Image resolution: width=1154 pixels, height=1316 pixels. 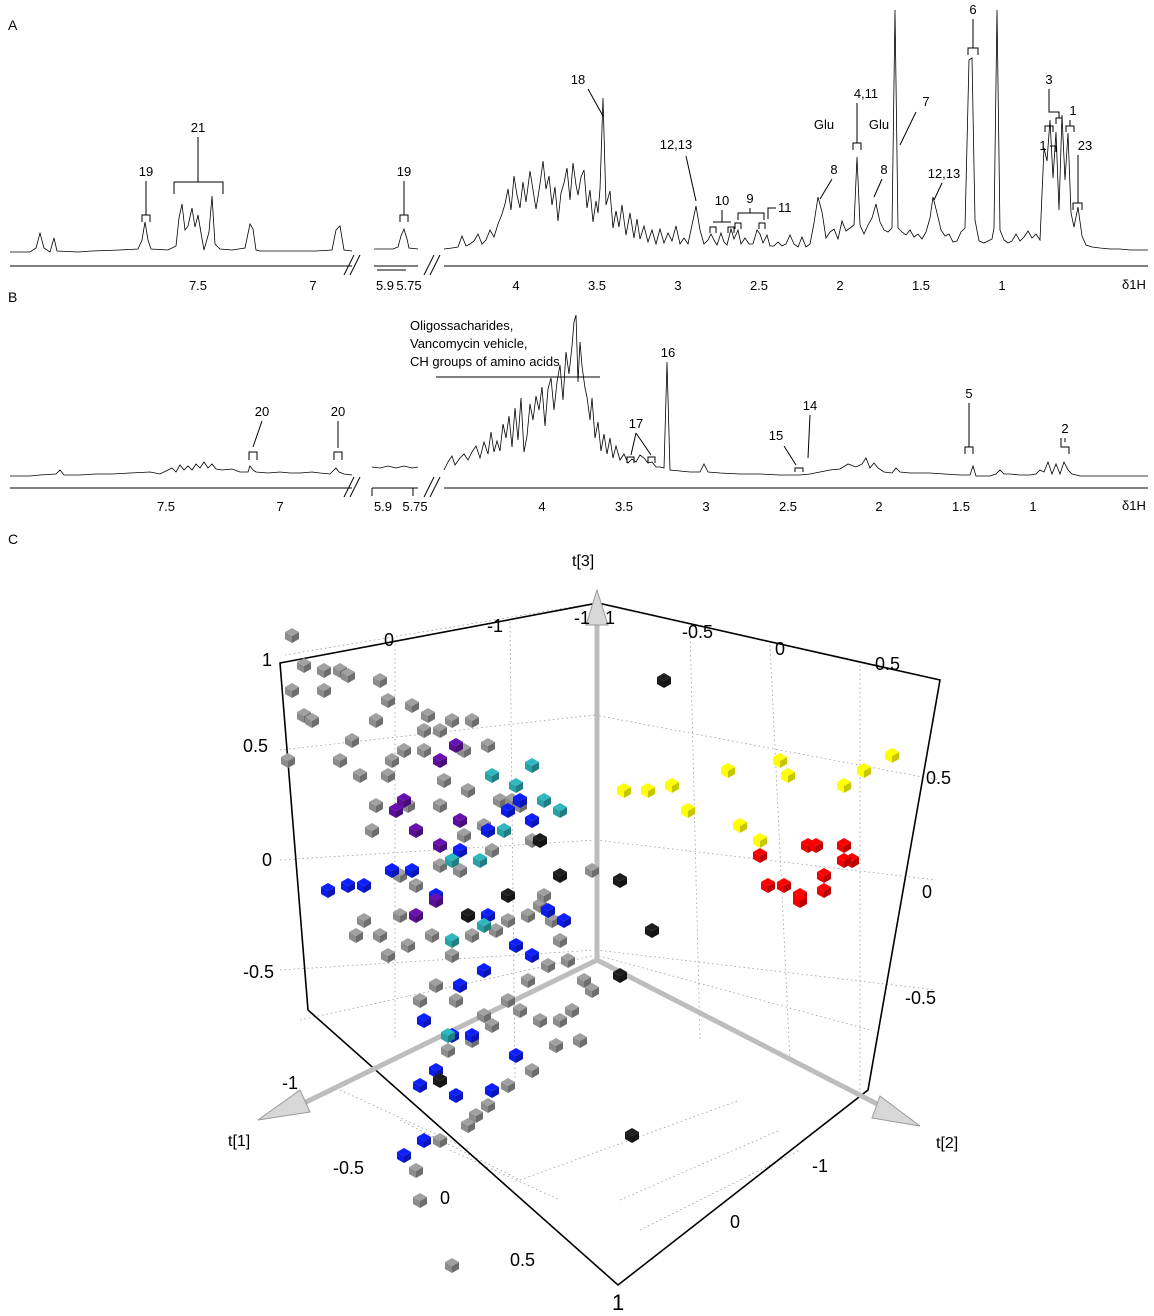 I want to click on panel-c-letter: C, so click(x=13, y=539).